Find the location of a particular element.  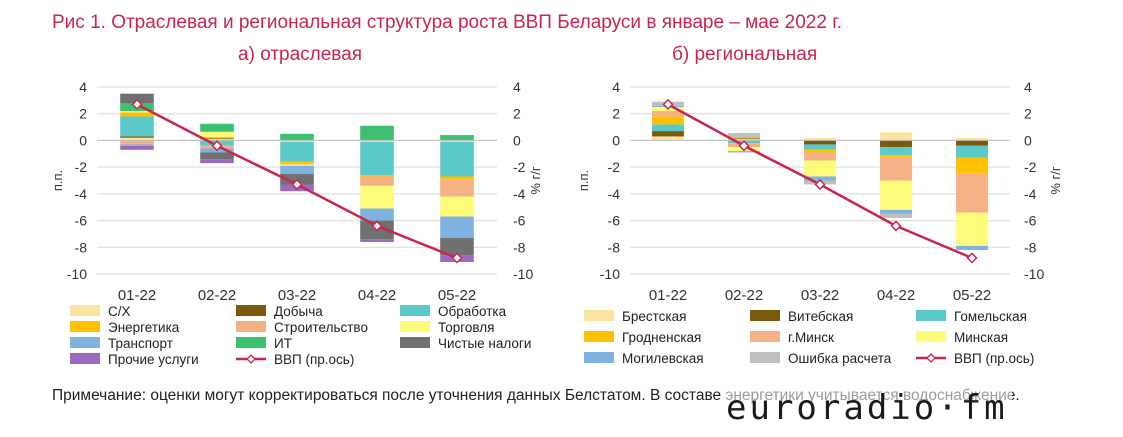

legend-label-a: Прочие услуги is located at coordinates (153, 359).